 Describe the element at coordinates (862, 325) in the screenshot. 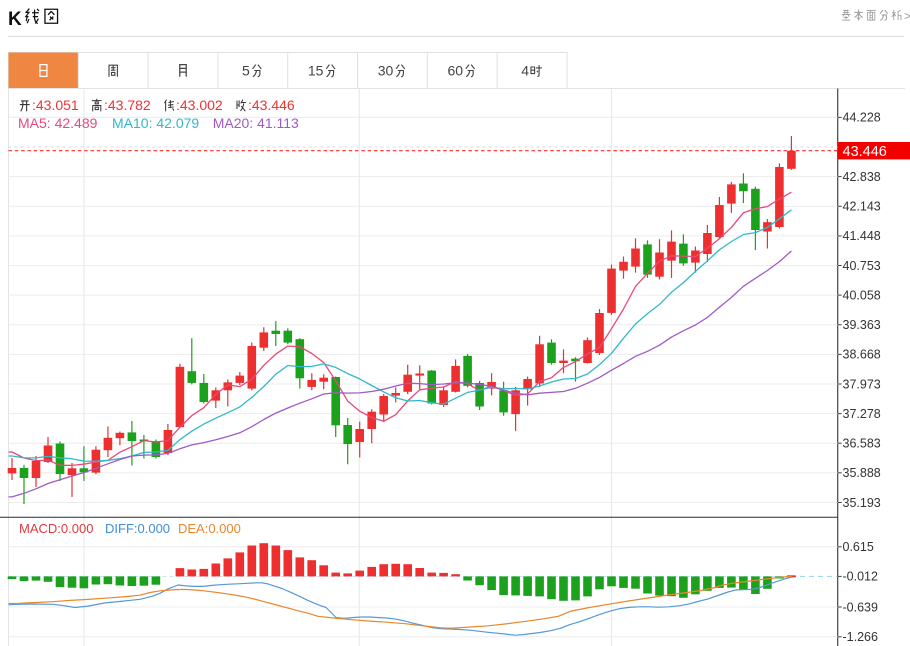

I see `svg-text: 39.363` at that location.